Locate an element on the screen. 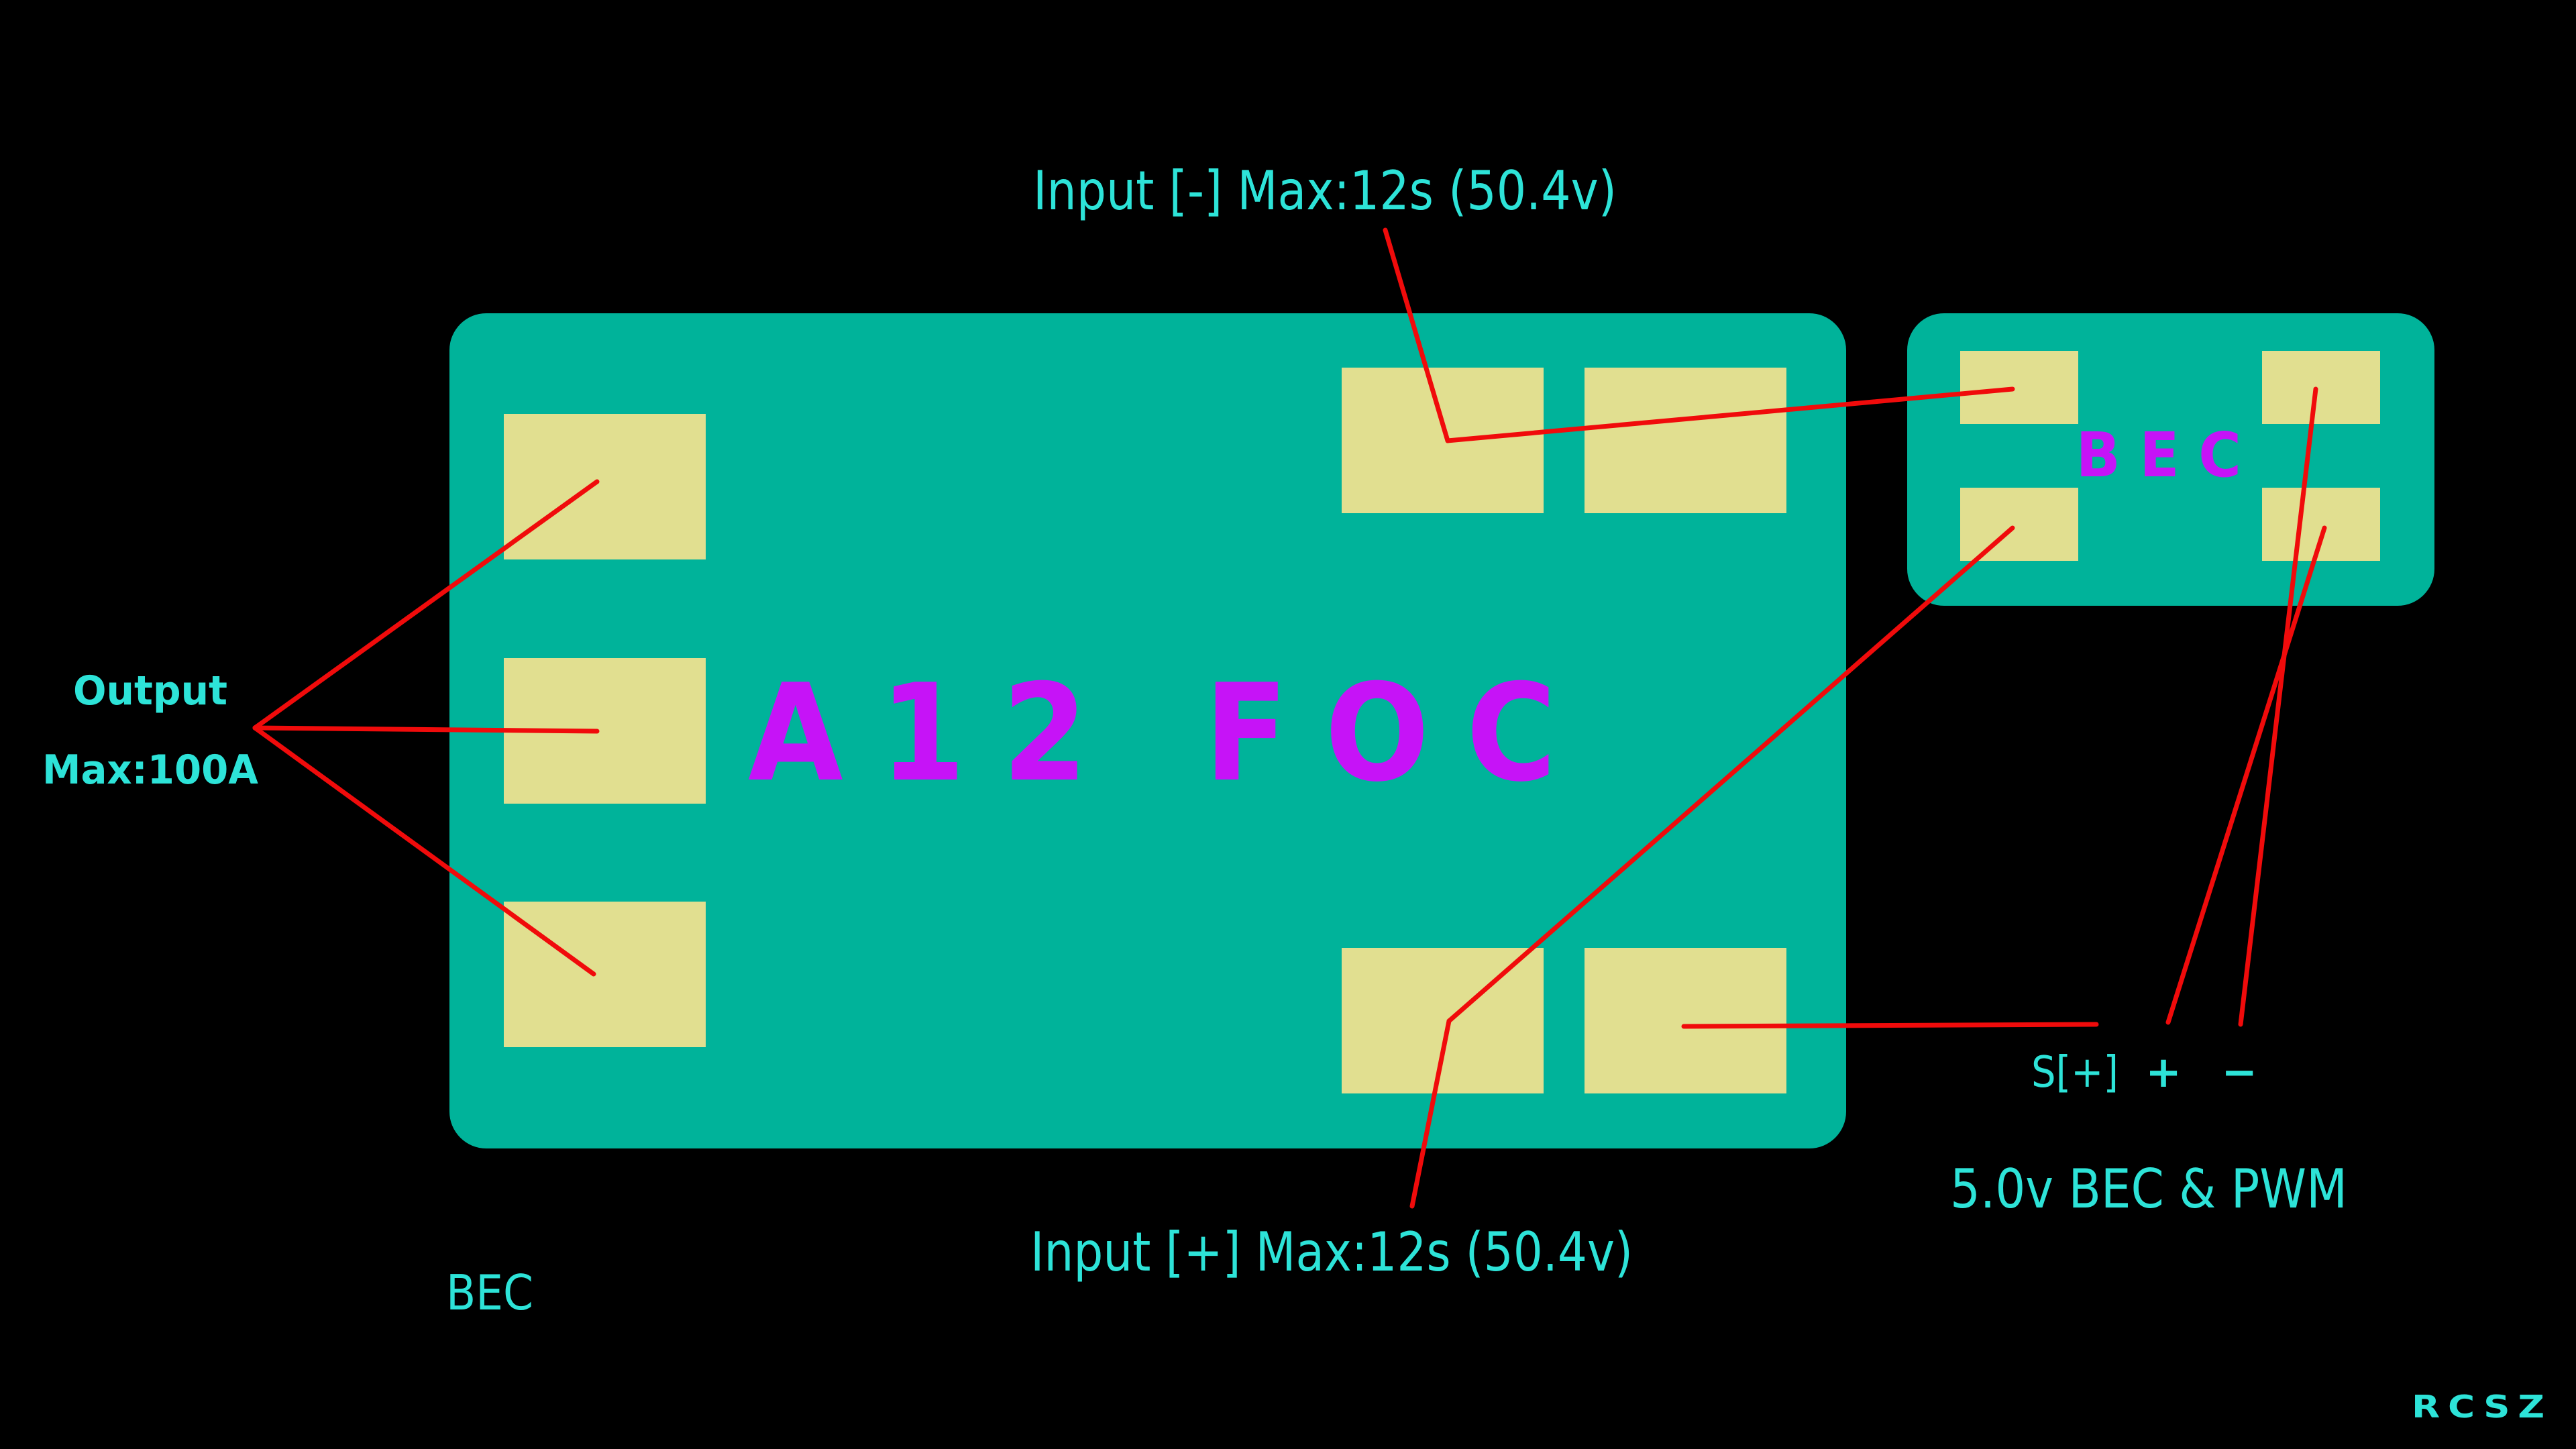 This screenshot has height=1449, width=2576. board-title: A12 FOC is located at coordinates (1170, 733).